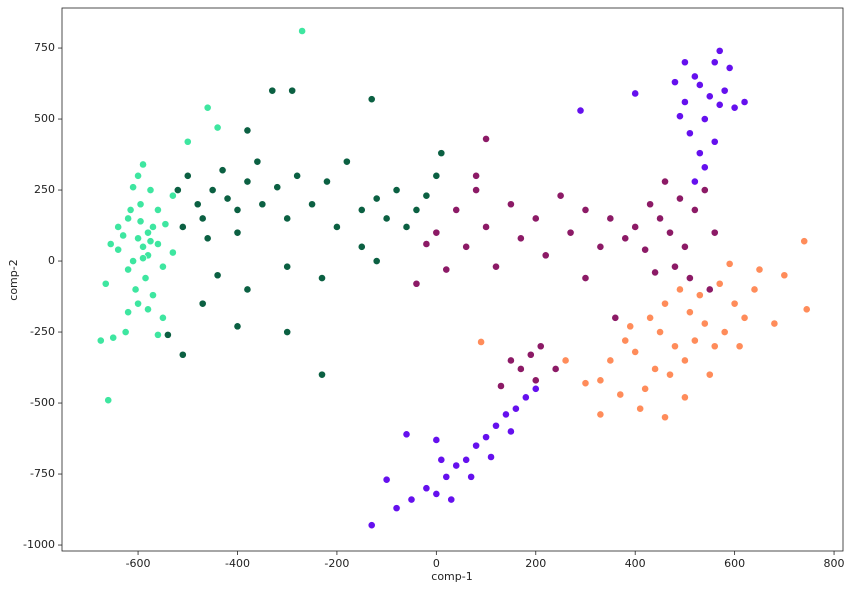 The image size is (852, 589). What do you see at coordinates (451, 576) in the screenshot?
I see `x-axis-label: comp-1` at bounding box center [451, 576].